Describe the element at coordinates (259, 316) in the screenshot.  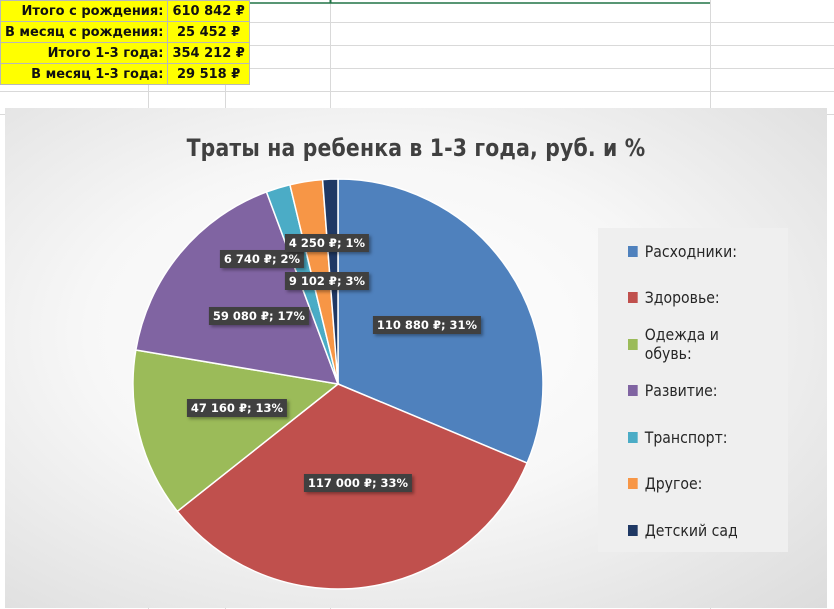
I see `data-label: 59 080 ₽; 17%` at that location.